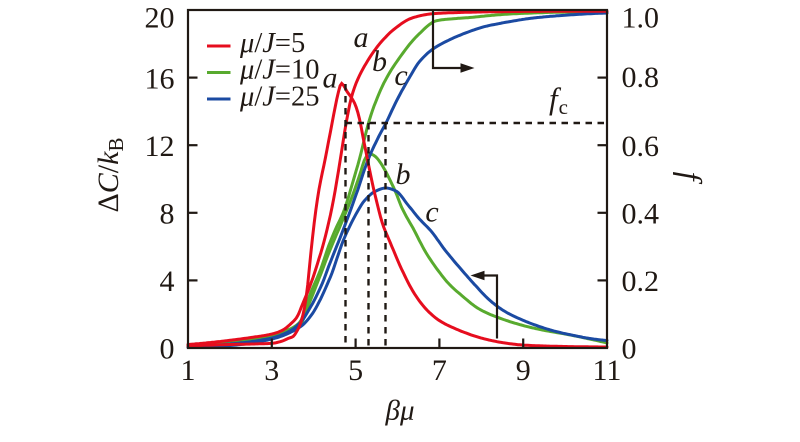 The height and width of the screenshot is (442, 800). What do you see at coordinates (160, 146) in the screenshot?
I see `svg-text: 12` at bounding box center [160, 146].